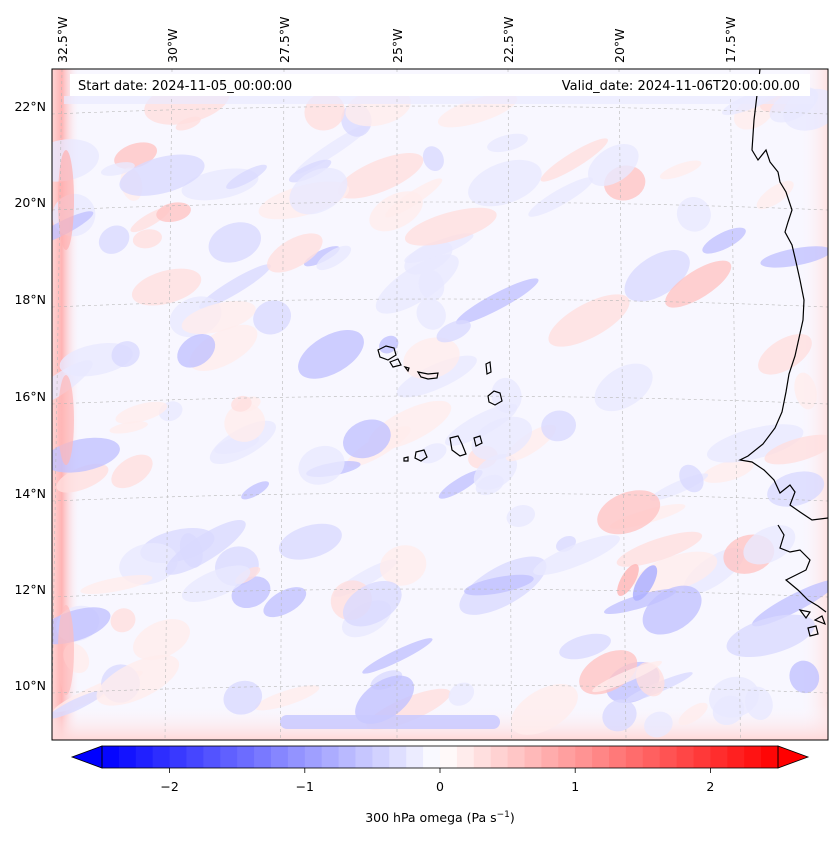 This screenshot has width=837, height=843. What do you see at coordinates (440, 206) in the screenshot?
I see `parallel-line` at bounding box center [440, 206].